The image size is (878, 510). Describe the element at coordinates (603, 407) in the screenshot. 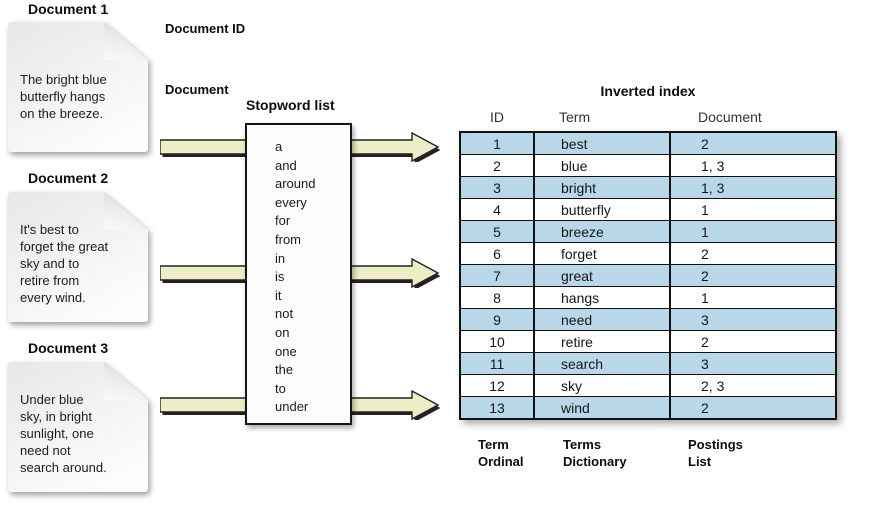

I see `cell-term: wind` at that location.